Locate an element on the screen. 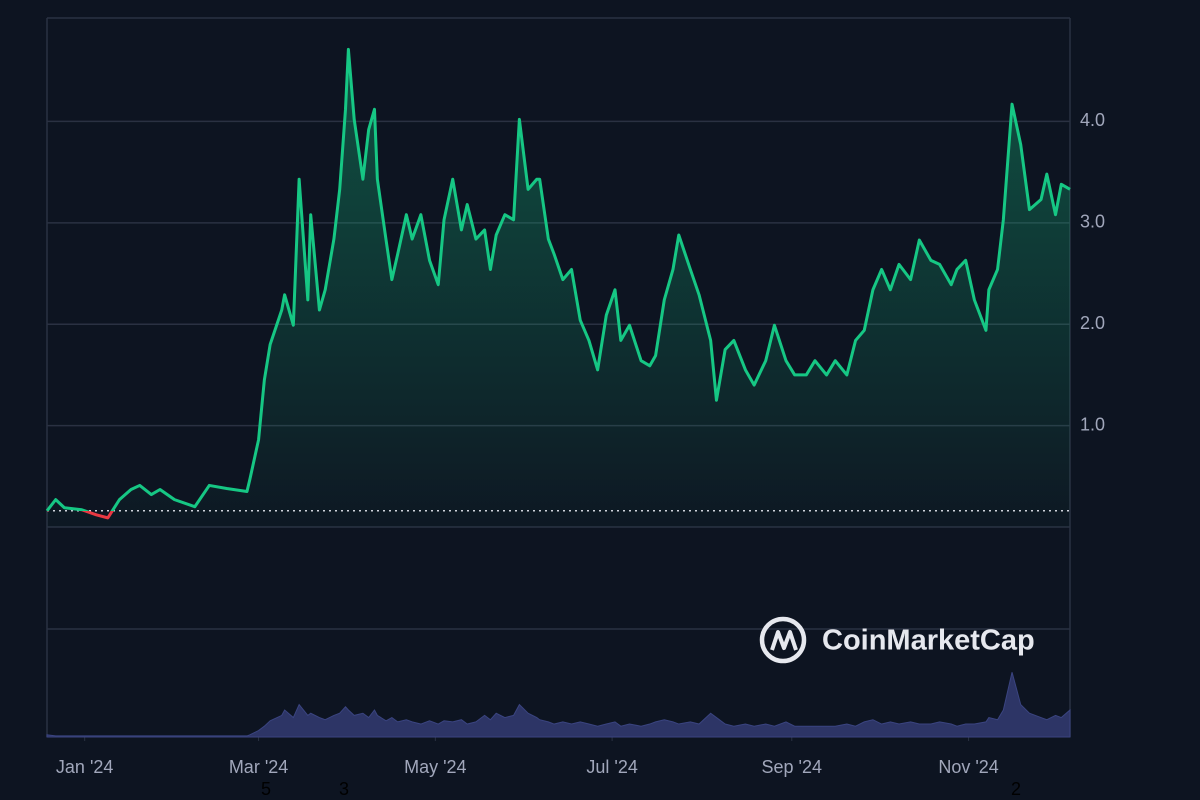  x-tick-label: Sep '24 is located at coordinates (792, 767).